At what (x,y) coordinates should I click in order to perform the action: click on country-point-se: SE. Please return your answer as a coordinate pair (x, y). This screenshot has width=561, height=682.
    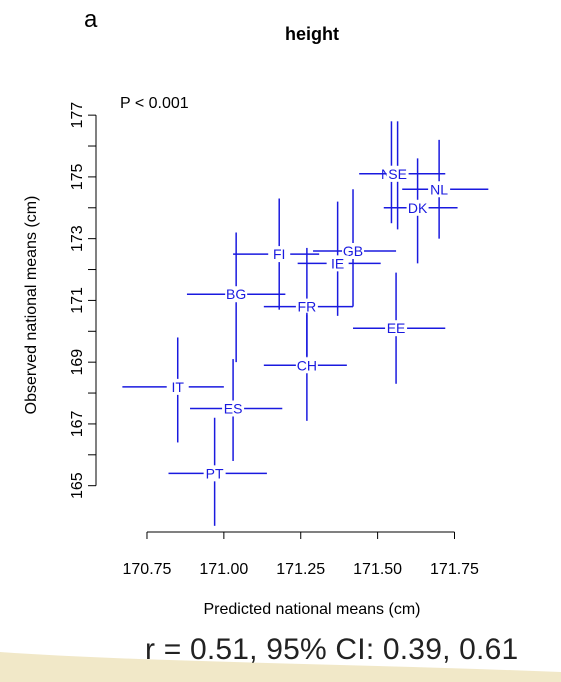
    Looking at the image, I should click on (405, 175).